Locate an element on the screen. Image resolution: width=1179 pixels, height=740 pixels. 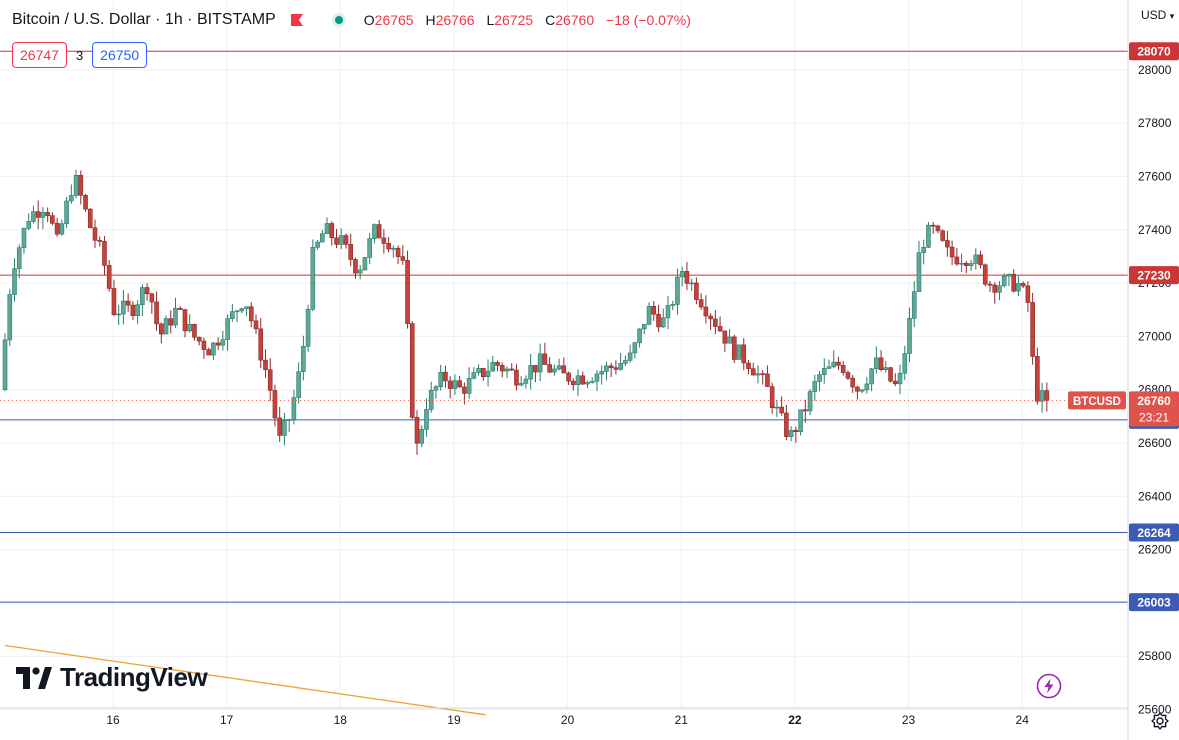
ohlc-values: O26765 H26766 L26725 C26760 −18 (−0.07%) is located at coordinates (527, 20).